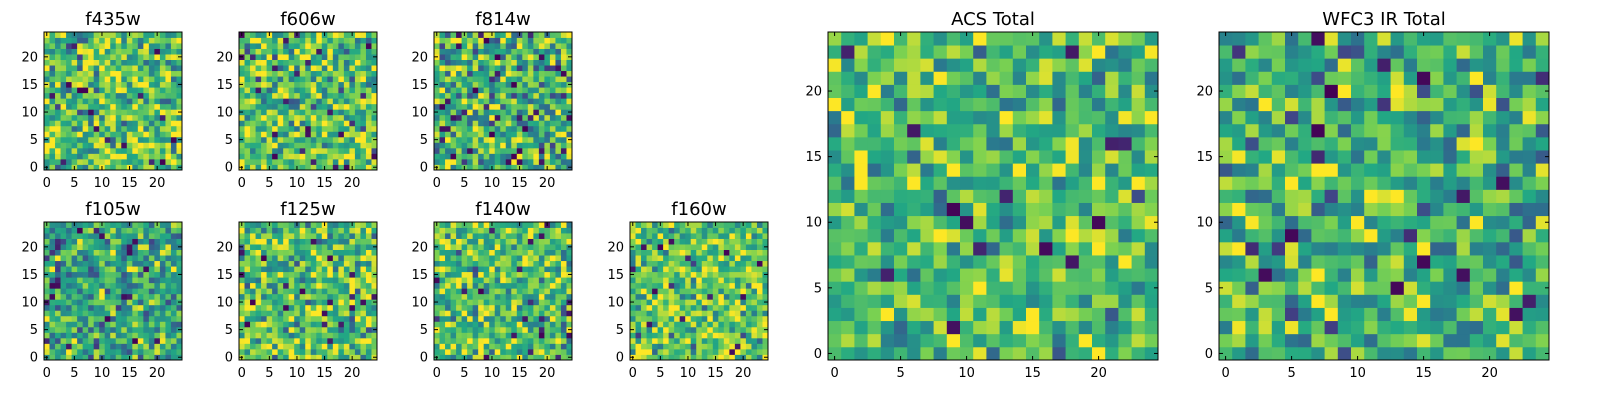 This screenshot has height=400, width=1600. I want to click on x-tick-label: 20, so click(352, 373).